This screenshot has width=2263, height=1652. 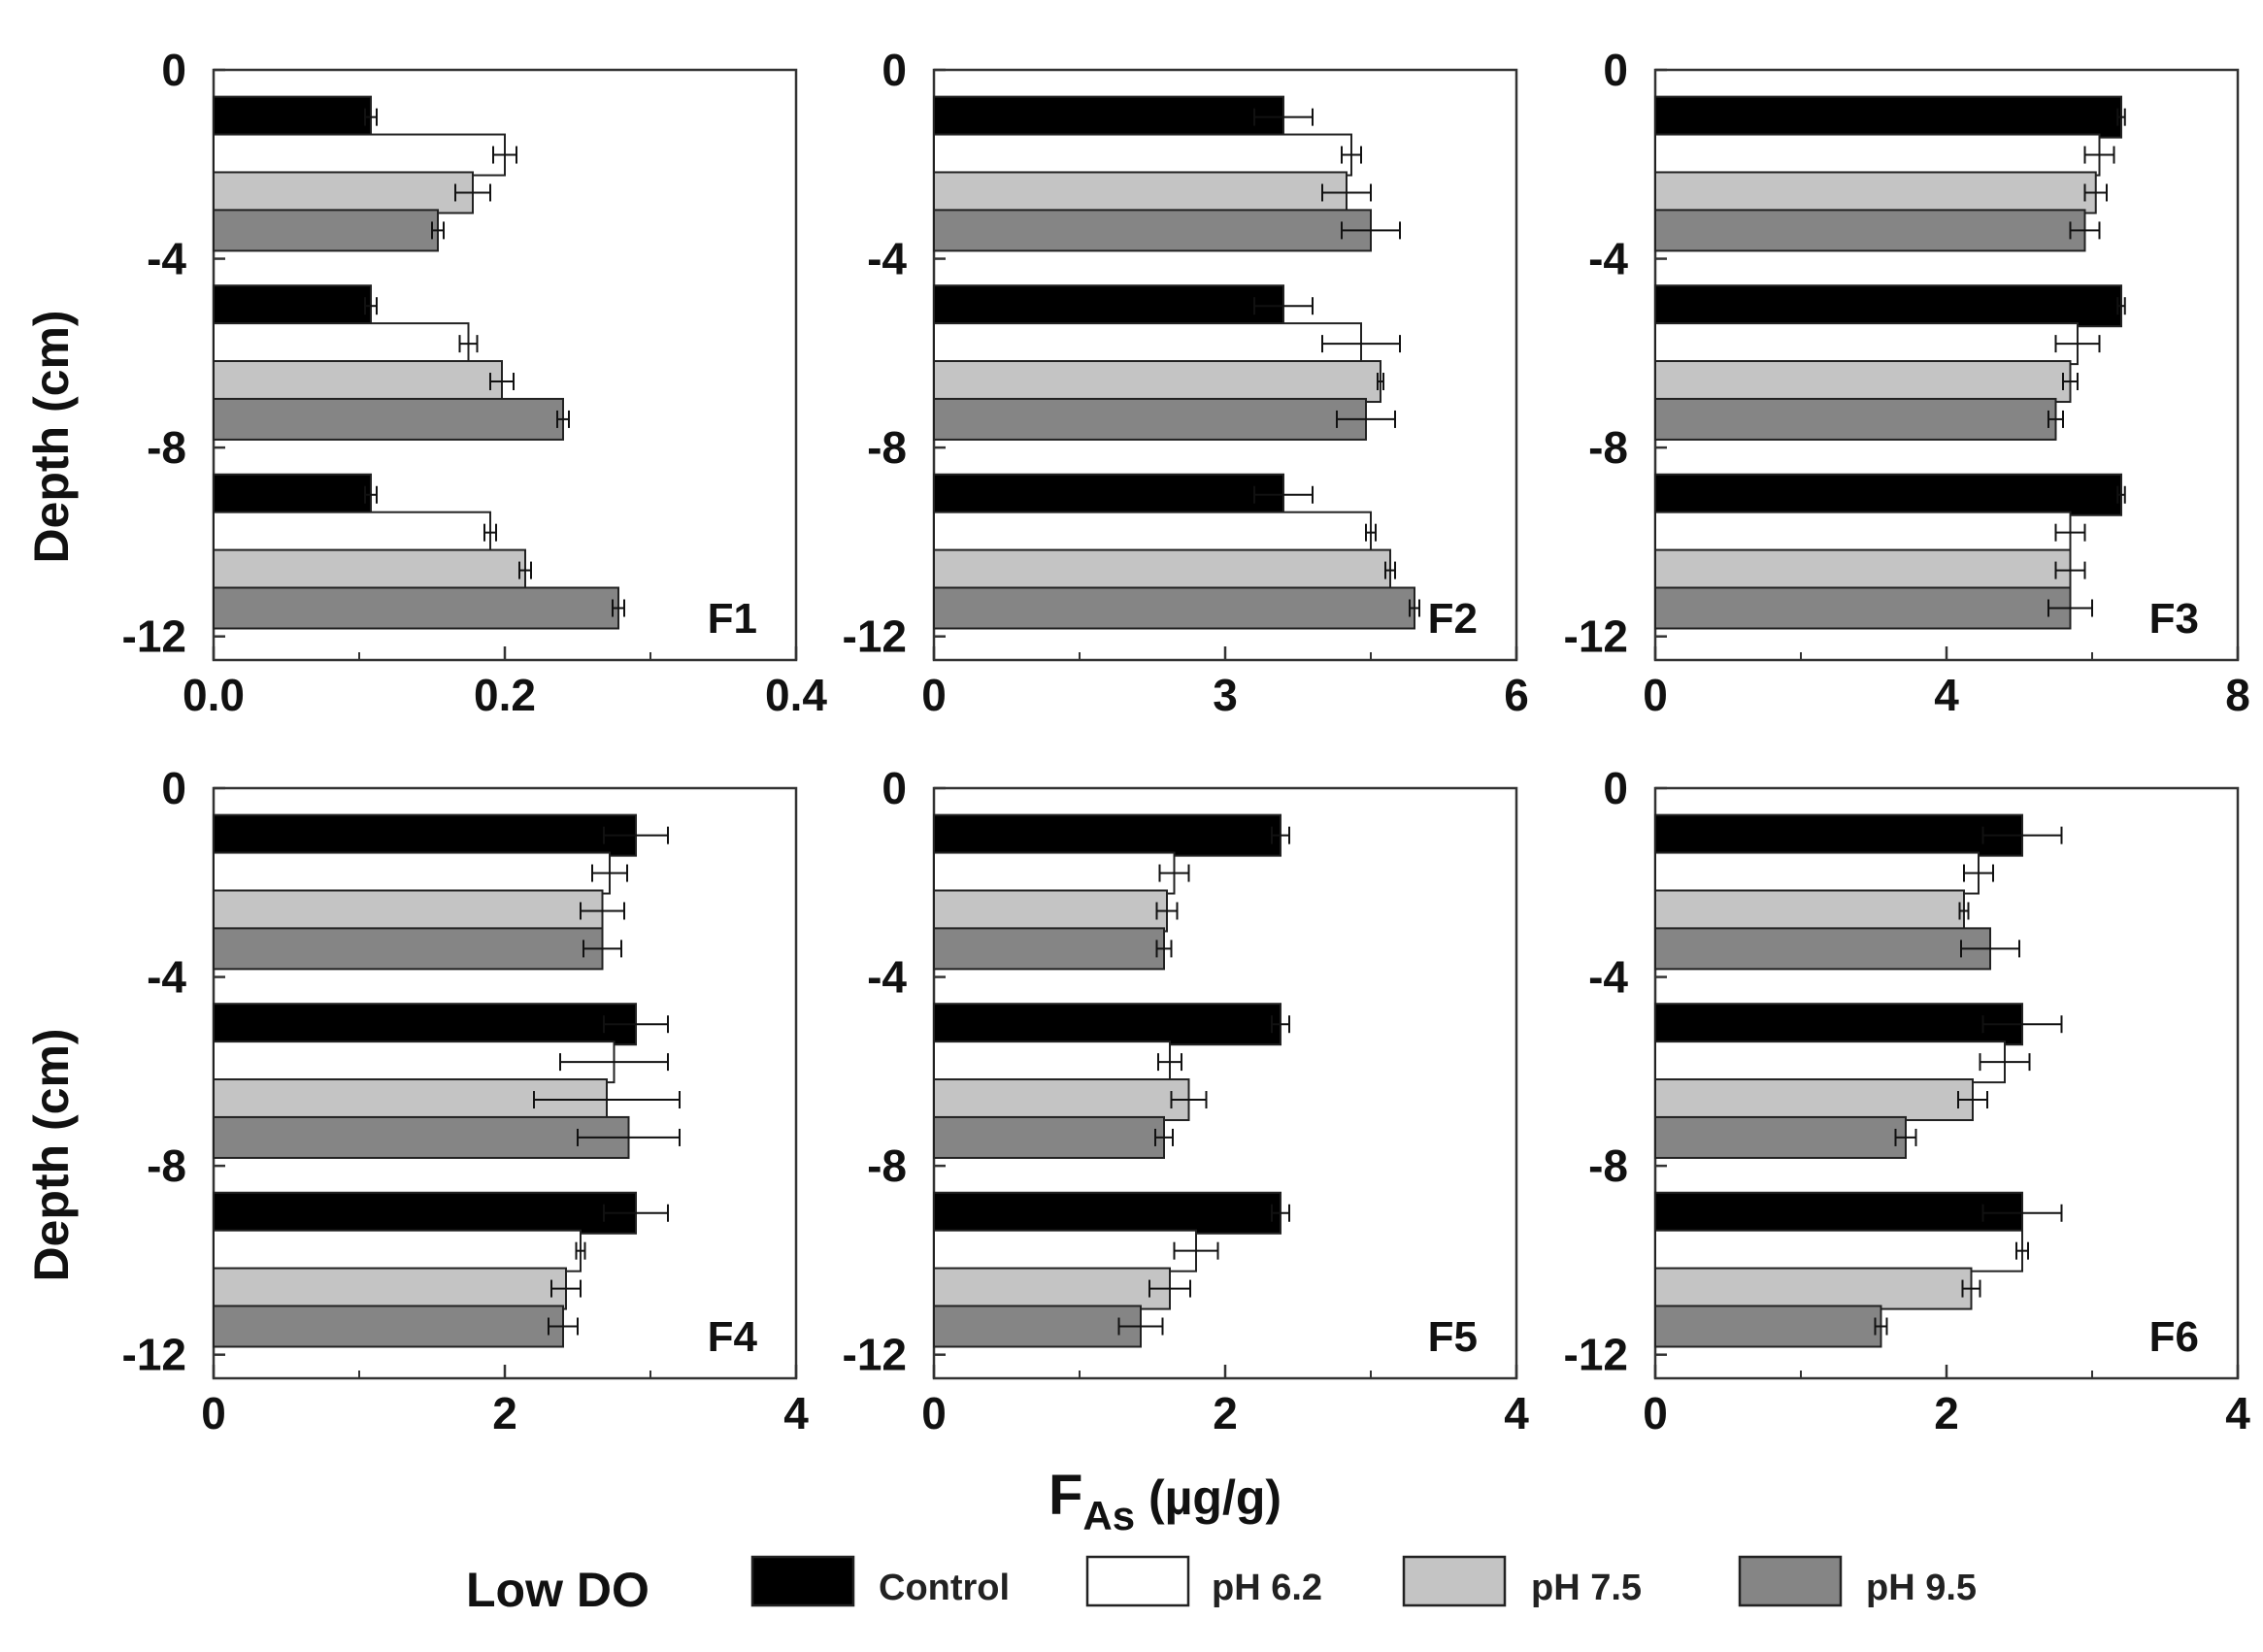 What do you see at coordinates (166, 977) in the screenshot?
I see `y-tick-label-f4: -4` at bounding box center [166, 977].